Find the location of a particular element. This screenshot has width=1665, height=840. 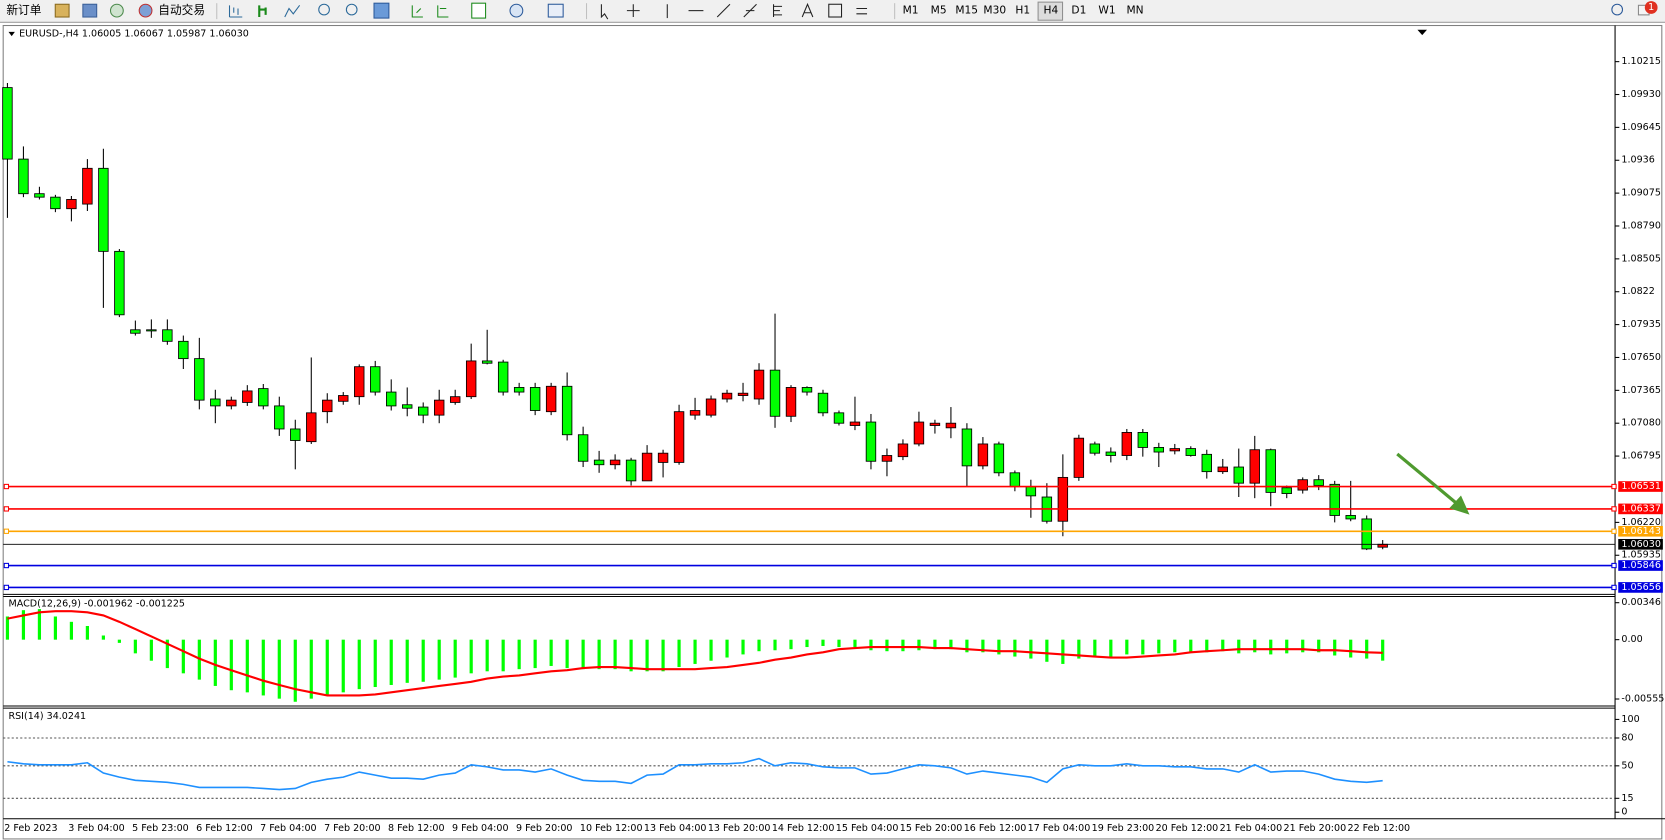

fibo-tool is located at coordinates (777, 11).